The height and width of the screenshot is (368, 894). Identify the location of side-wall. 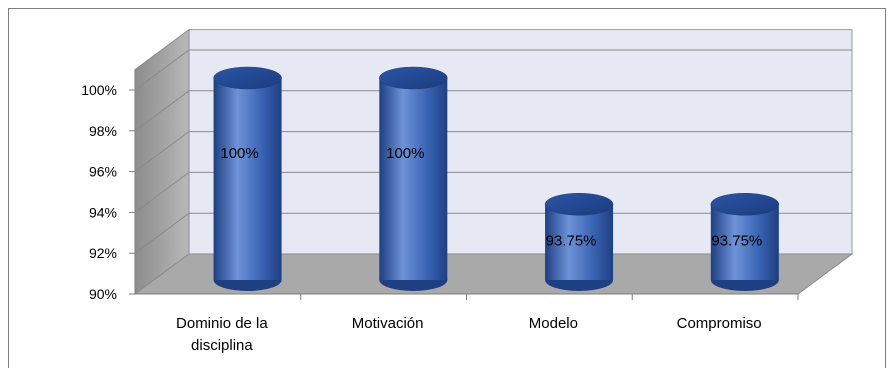
(162, 161).